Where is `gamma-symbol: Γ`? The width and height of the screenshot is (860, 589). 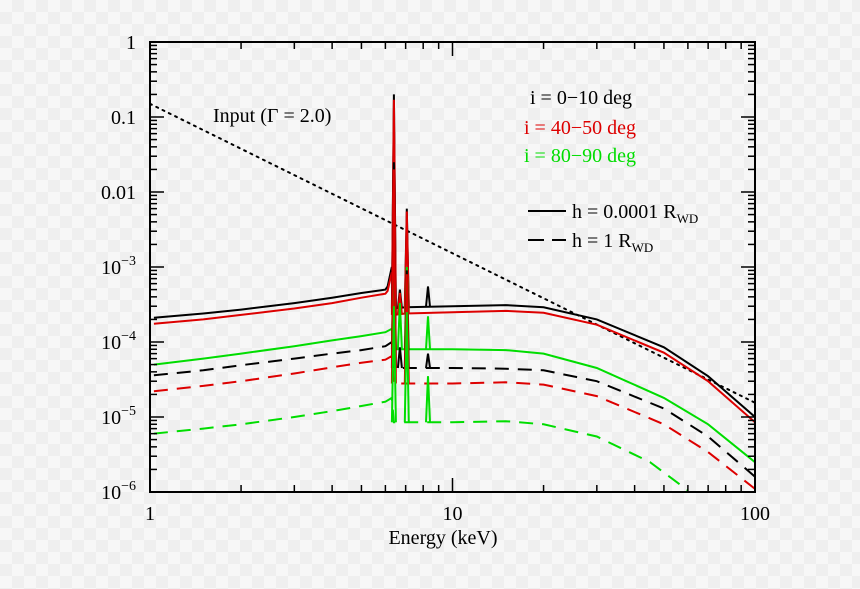
gamma-symbol: Γ is located at coordinates (273, 116).